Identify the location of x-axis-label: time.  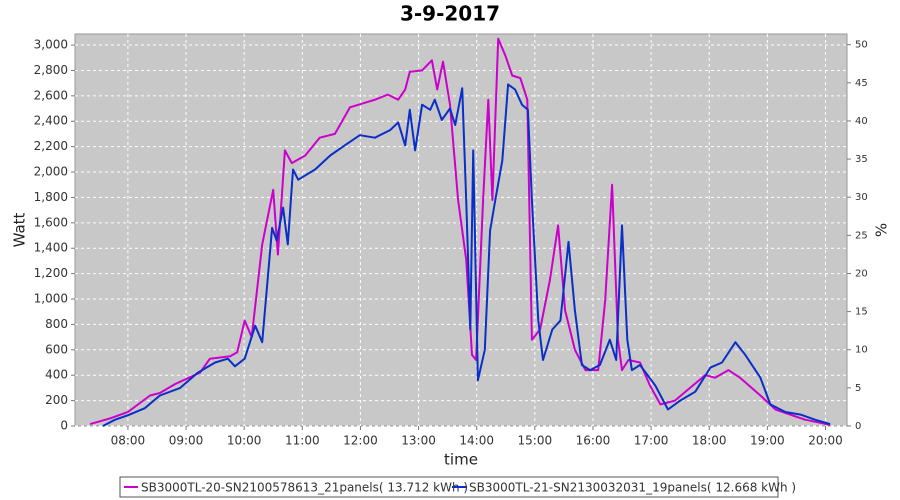
(461, 460).